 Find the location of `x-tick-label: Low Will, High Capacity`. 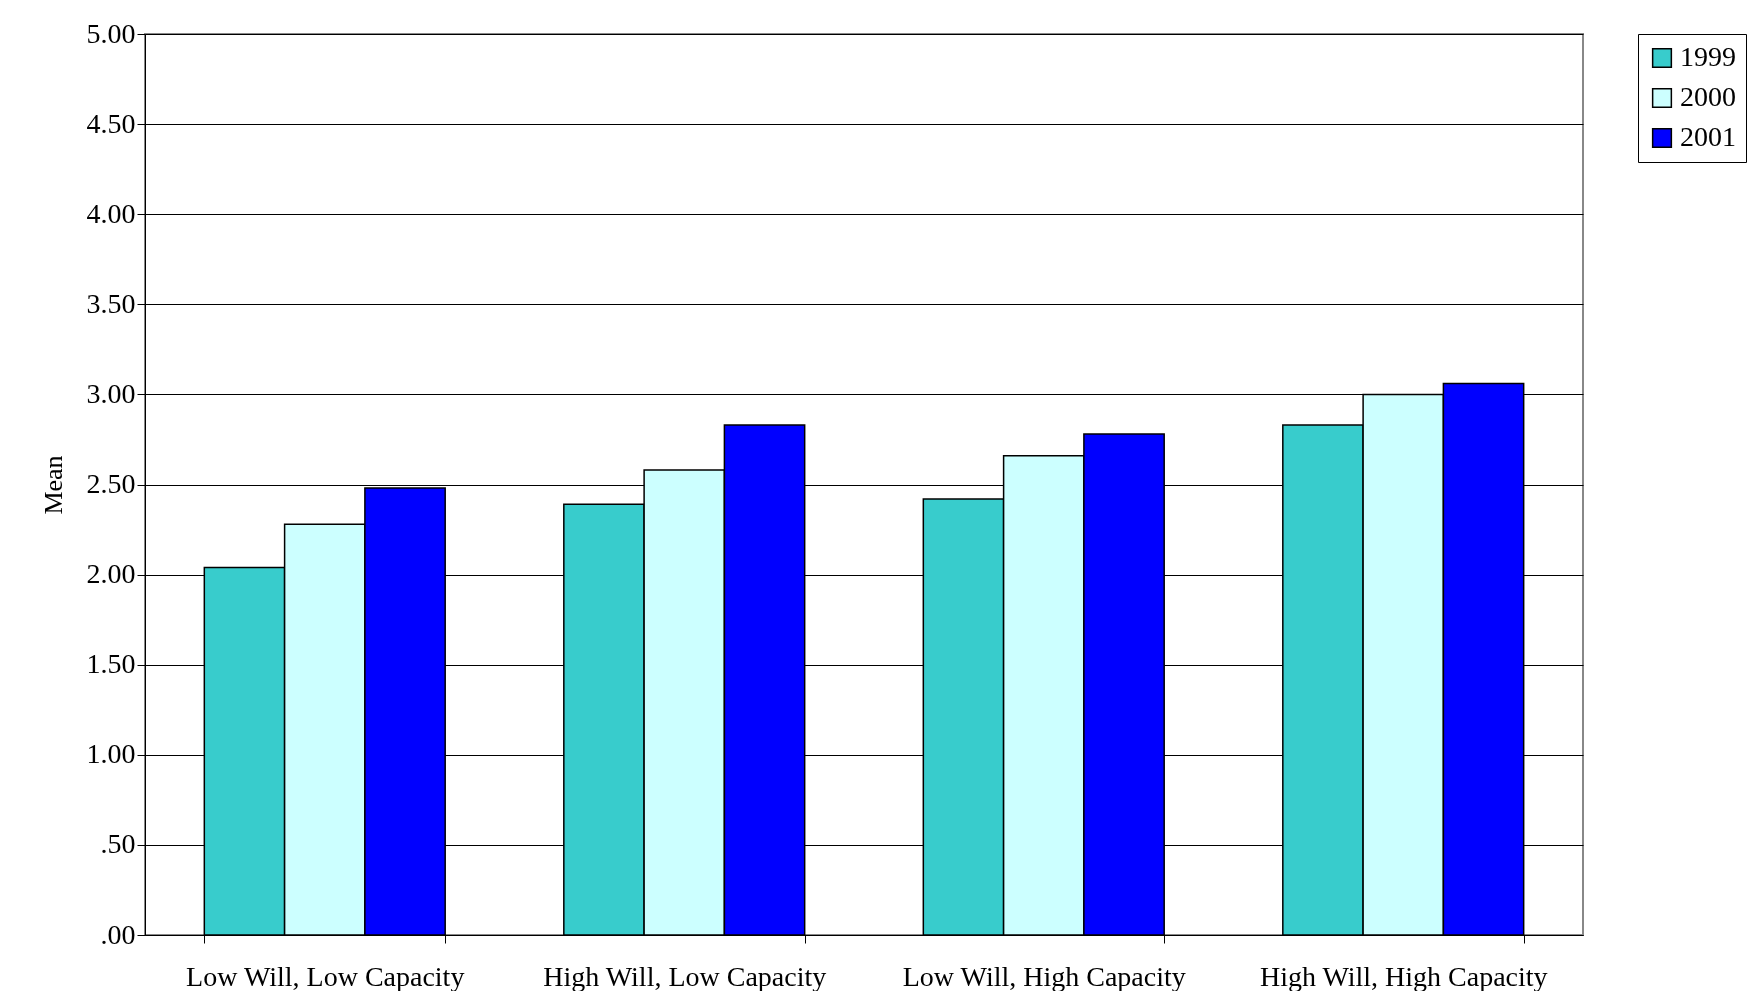

x-tick-label: Low Will, High Capacity is located at coordinates (1044, 975).